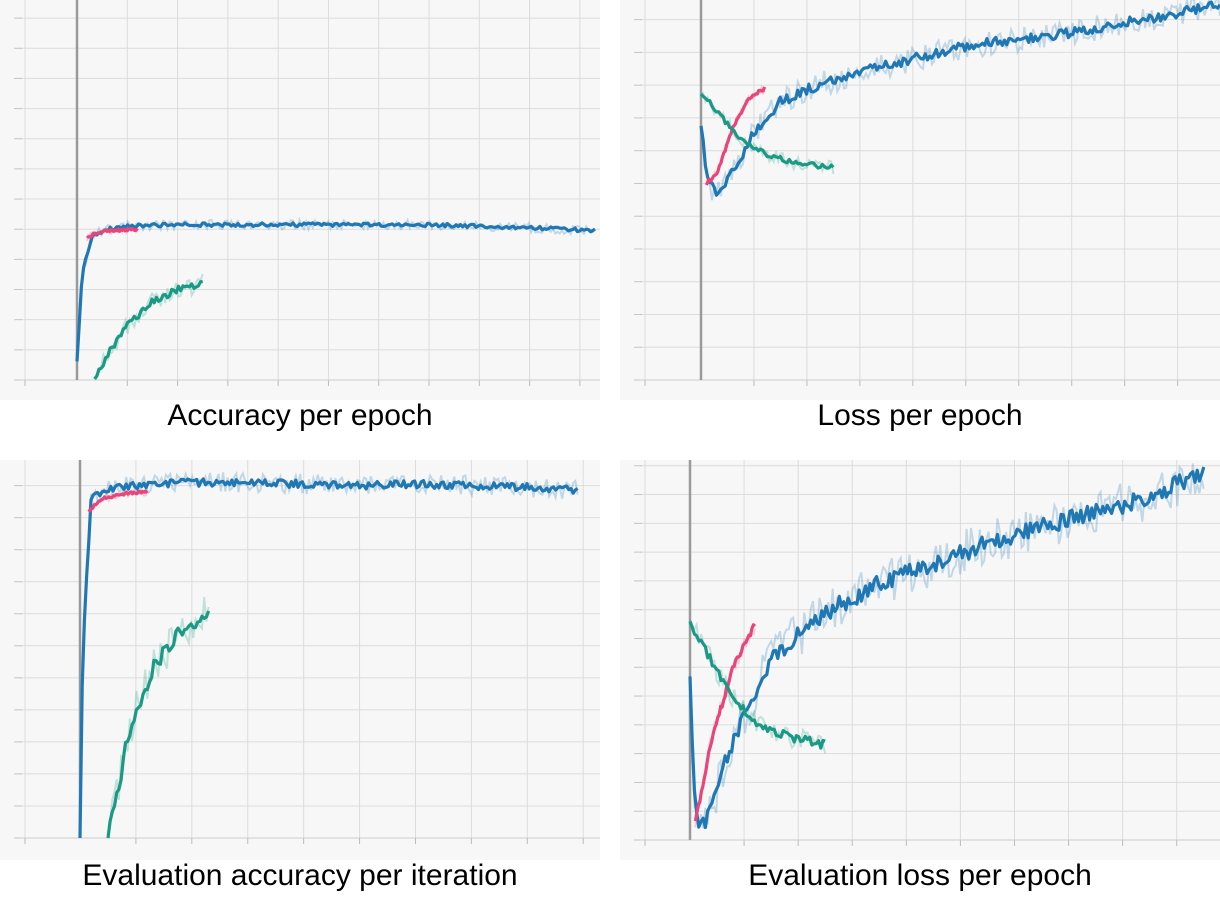 The height and width of the screenshot is (900, 1220). I want to click on chart-accuracy-title: Accuracy per epoch, so click(300, 415).